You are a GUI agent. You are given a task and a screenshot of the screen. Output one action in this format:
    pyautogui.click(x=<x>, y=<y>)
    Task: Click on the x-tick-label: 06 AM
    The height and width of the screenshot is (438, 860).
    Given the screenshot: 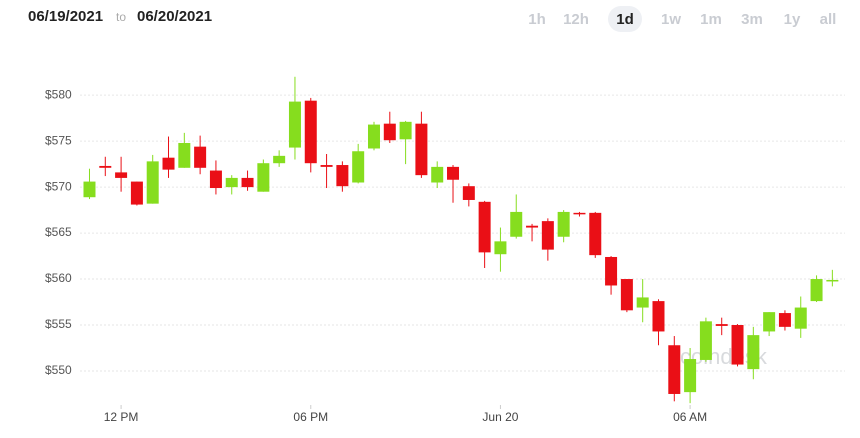 What is the action you would take?
    pyautogui.click(x=690, y=417)
    